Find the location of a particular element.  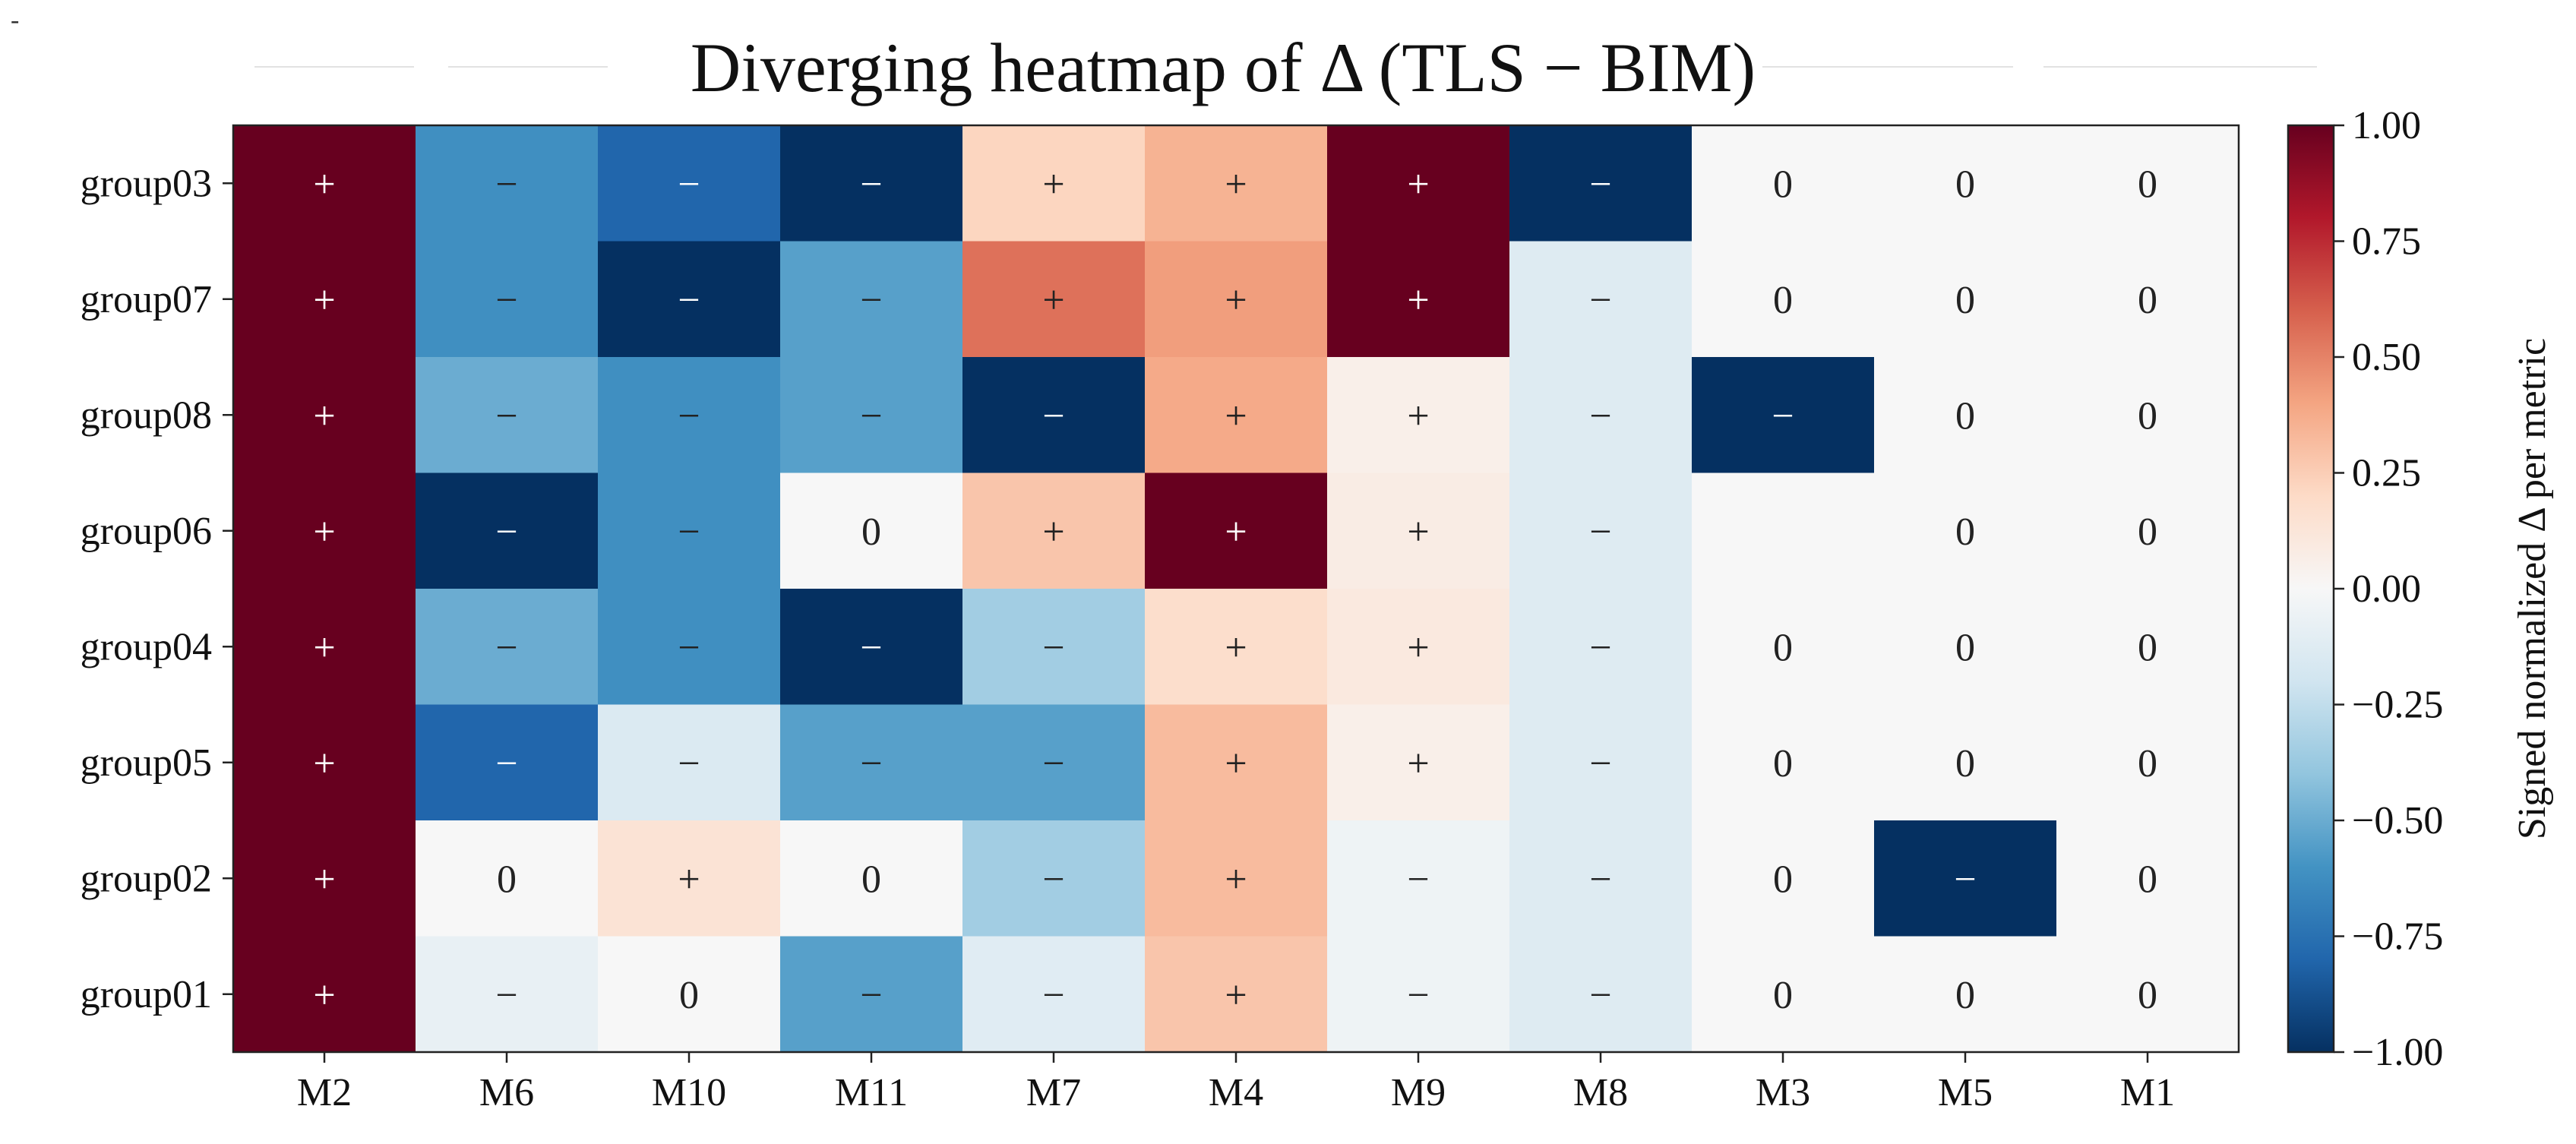

chart-title: Diverging heatmap of Δ (TLS − BIM) is located at coordinates (1223, 67).